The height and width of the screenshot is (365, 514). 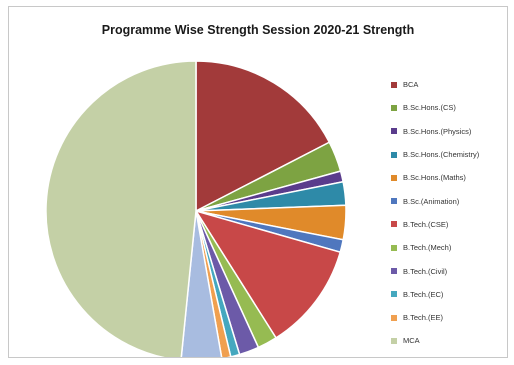 I want to click on legend-item: B.Sc.Hons.(Maths), so click(x=435, y=177).